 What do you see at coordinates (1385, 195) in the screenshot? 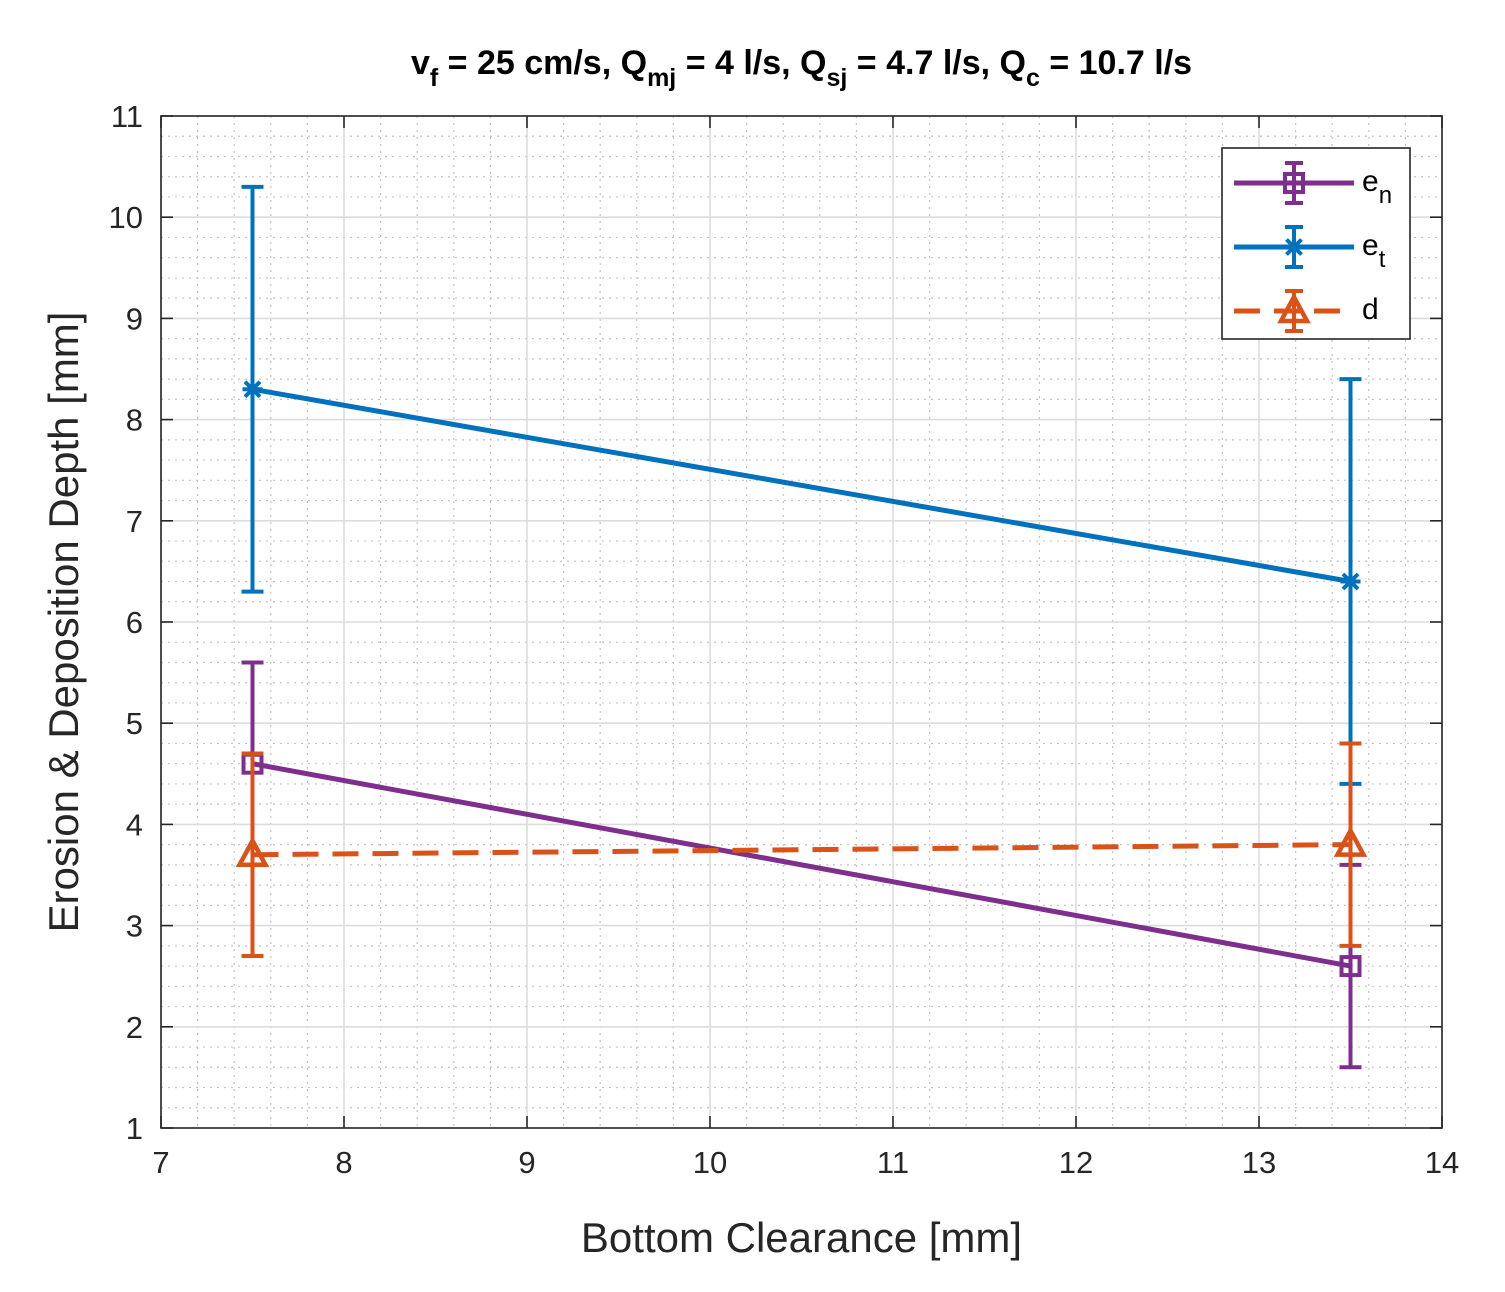
I see `legend-label-subscript: n` at bounding box center [1385, 195].